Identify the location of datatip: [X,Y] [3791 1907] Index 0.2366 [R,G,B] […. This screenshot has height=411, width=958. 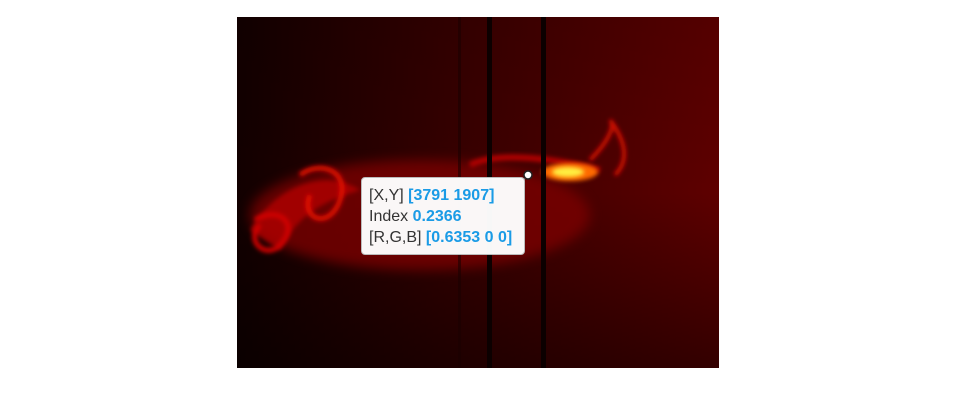
(443, 216).